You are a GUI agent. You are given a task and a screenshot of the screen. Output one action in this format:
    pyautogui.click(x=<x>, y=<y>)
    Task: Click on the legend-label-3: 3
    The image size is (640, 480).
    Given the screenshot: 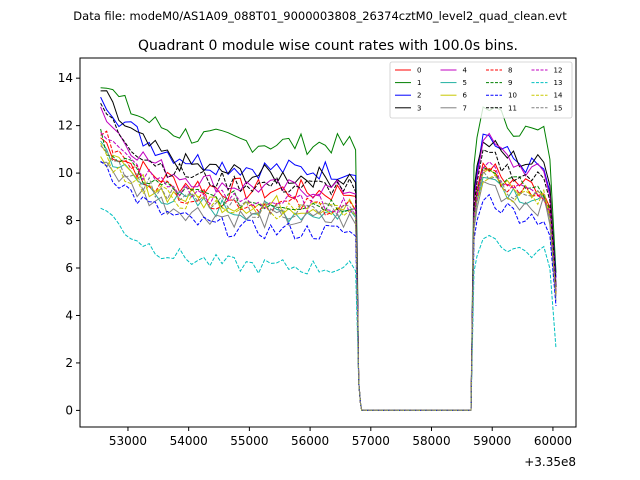 What is the action you would take?
    pyautogui.click(x=419, y=108)
    